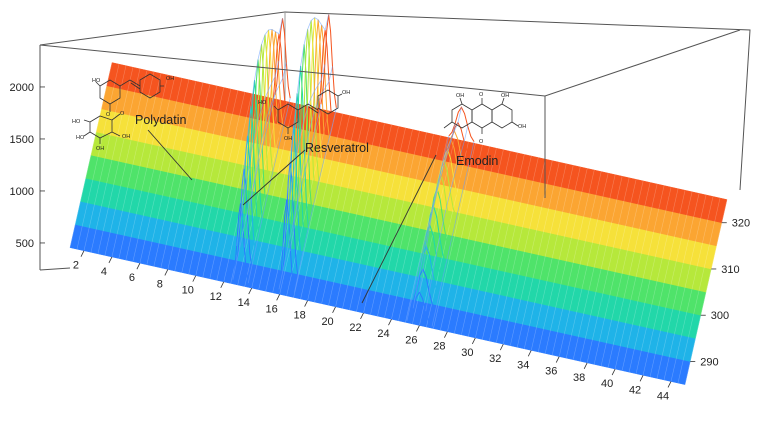  What do you see at coordinates (25, 244) in the screenshot?
I see `z-tick-label: 500` at bounding box center [25, 244].